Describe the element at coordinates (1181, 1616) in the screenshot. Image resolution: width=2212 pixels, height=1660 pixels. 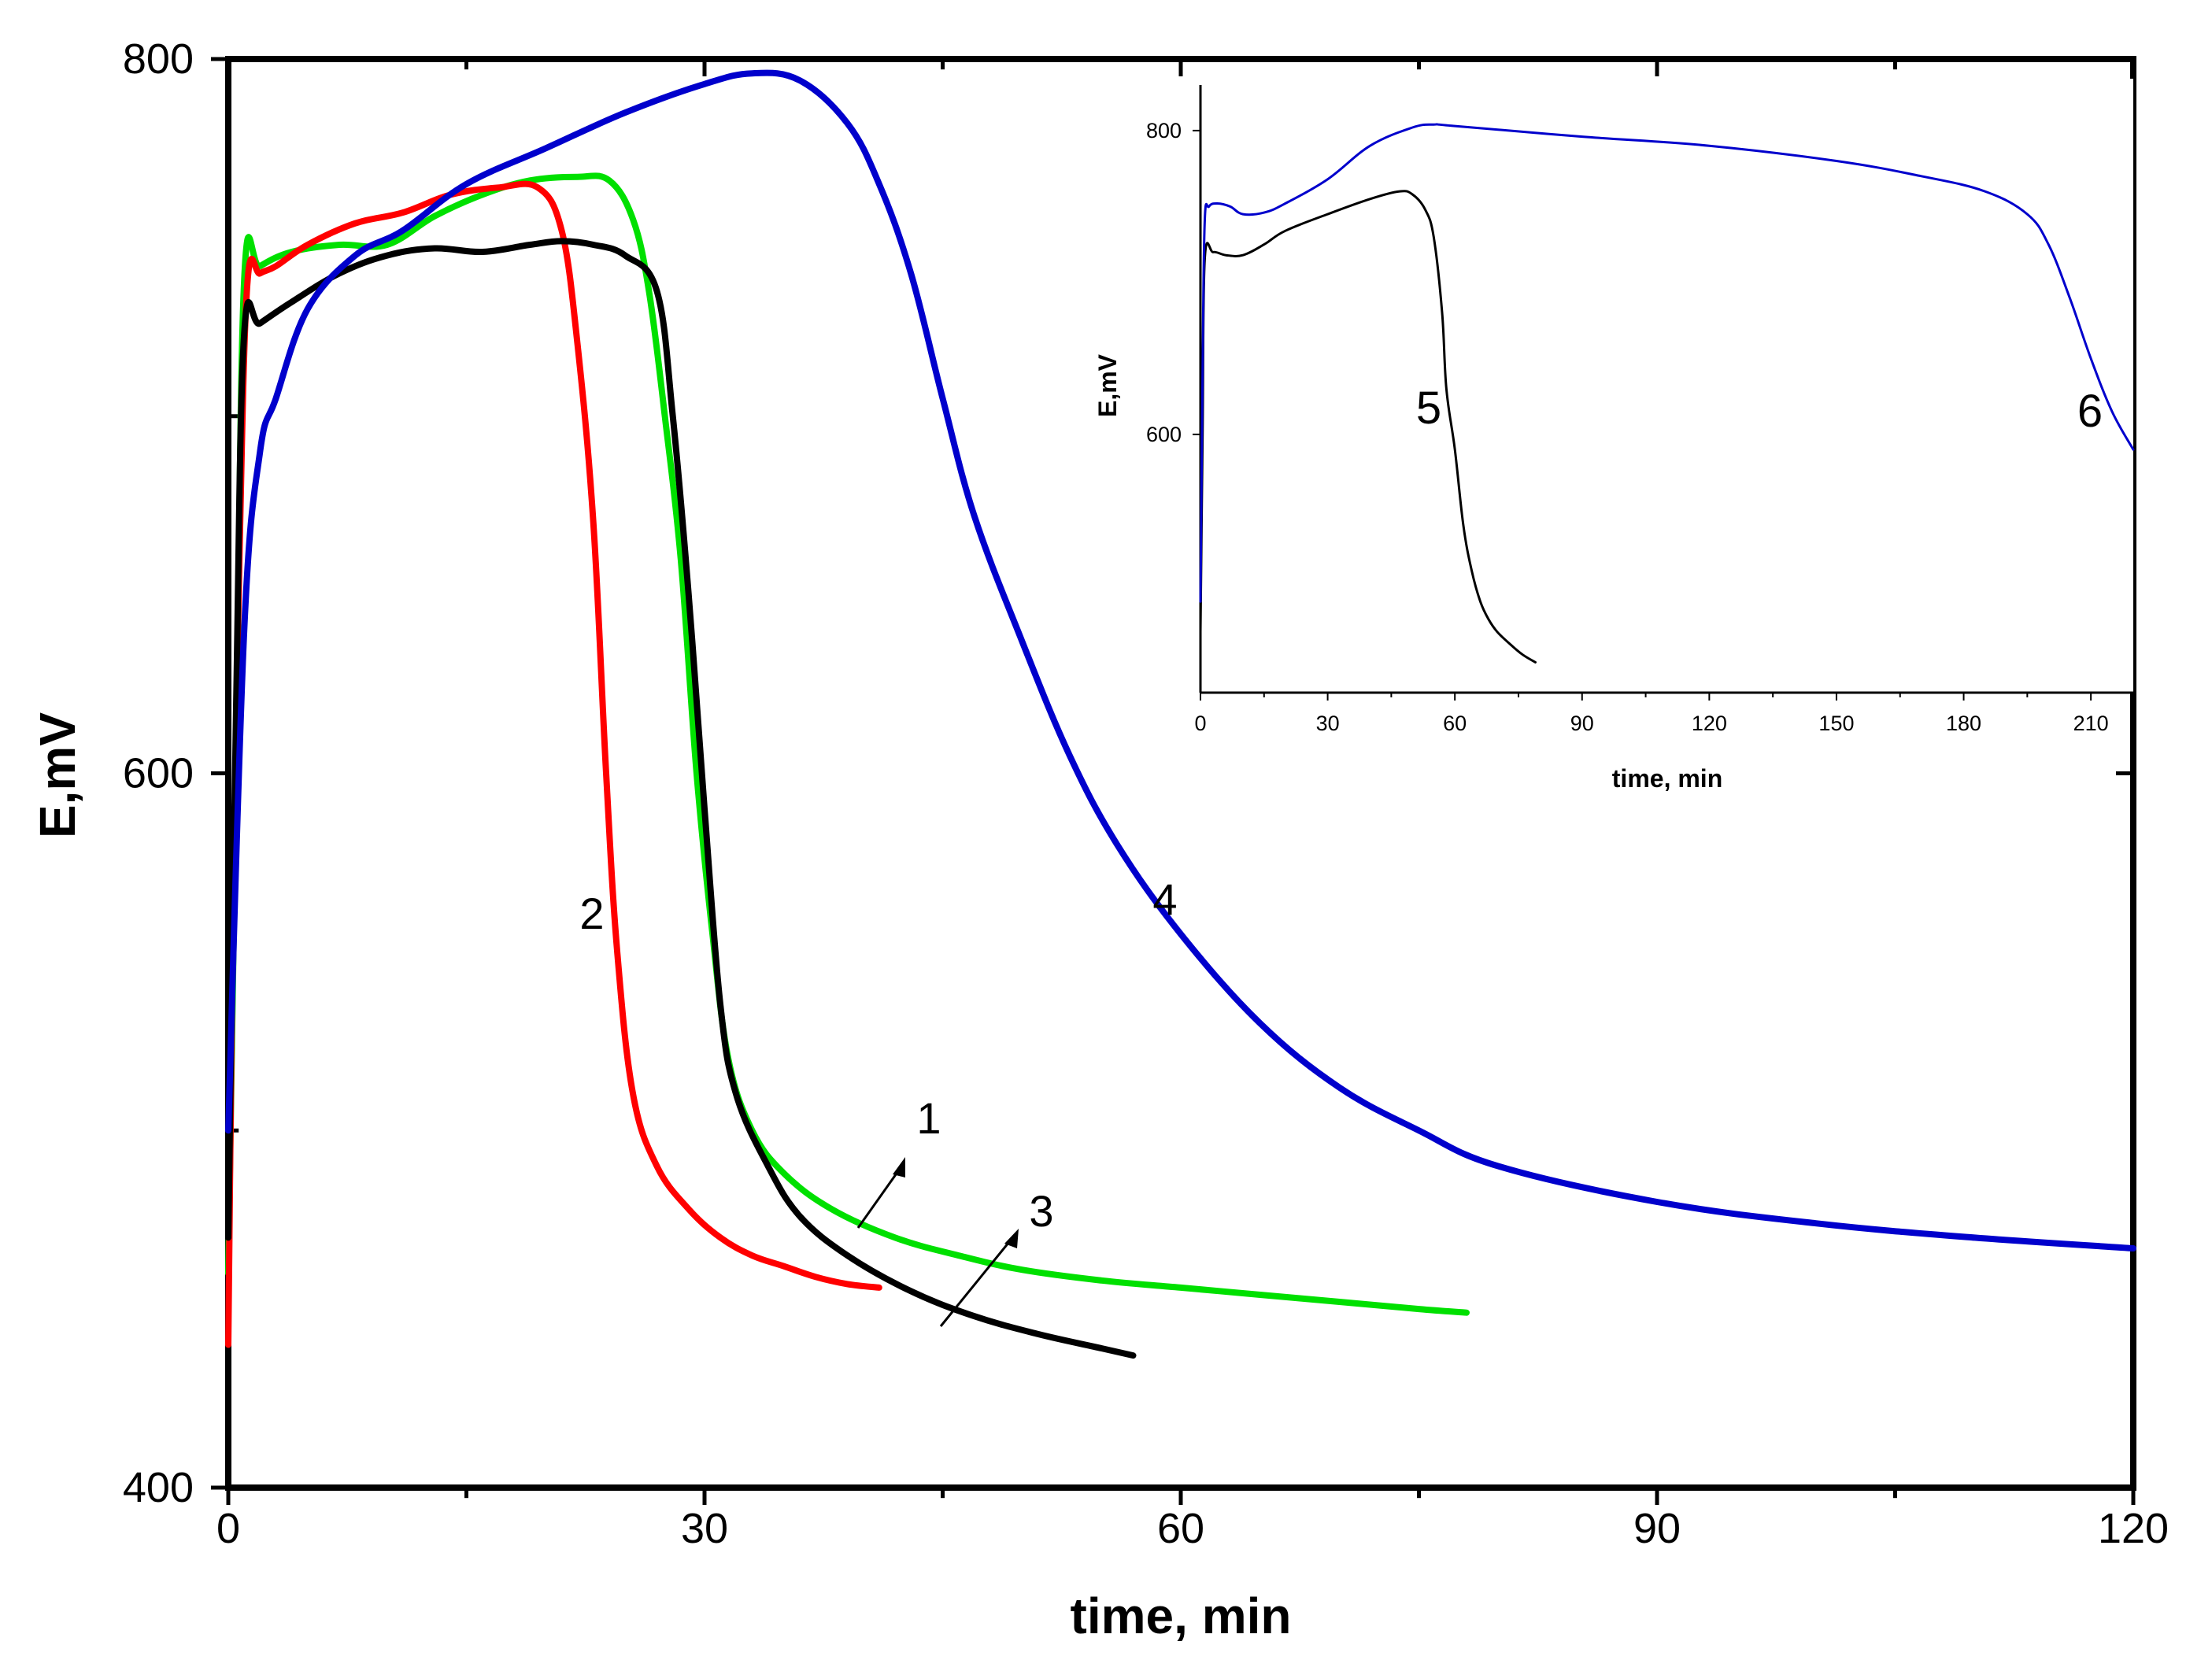
I see `main-x-axis-title: time, min` at that location.